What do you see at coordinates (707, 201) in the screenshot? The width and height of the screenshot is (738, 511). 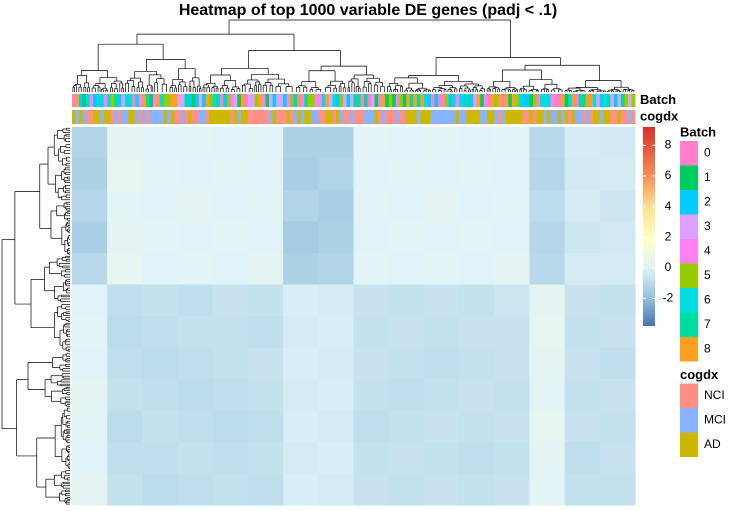 I see `legend-label: 2` at bounding box center [707, 201].